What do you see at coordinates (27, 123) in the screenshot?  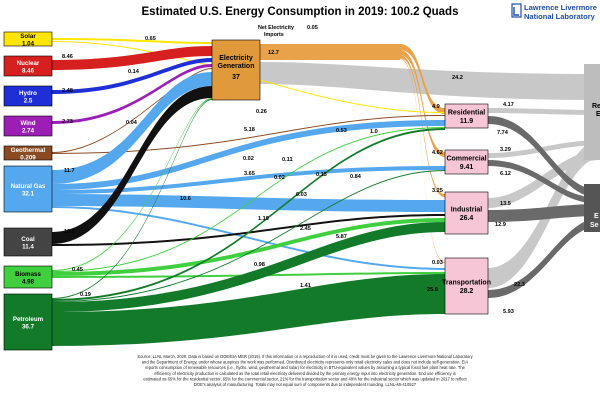 I see `source-name-wind: Wind` at bounding box center [27, 123].